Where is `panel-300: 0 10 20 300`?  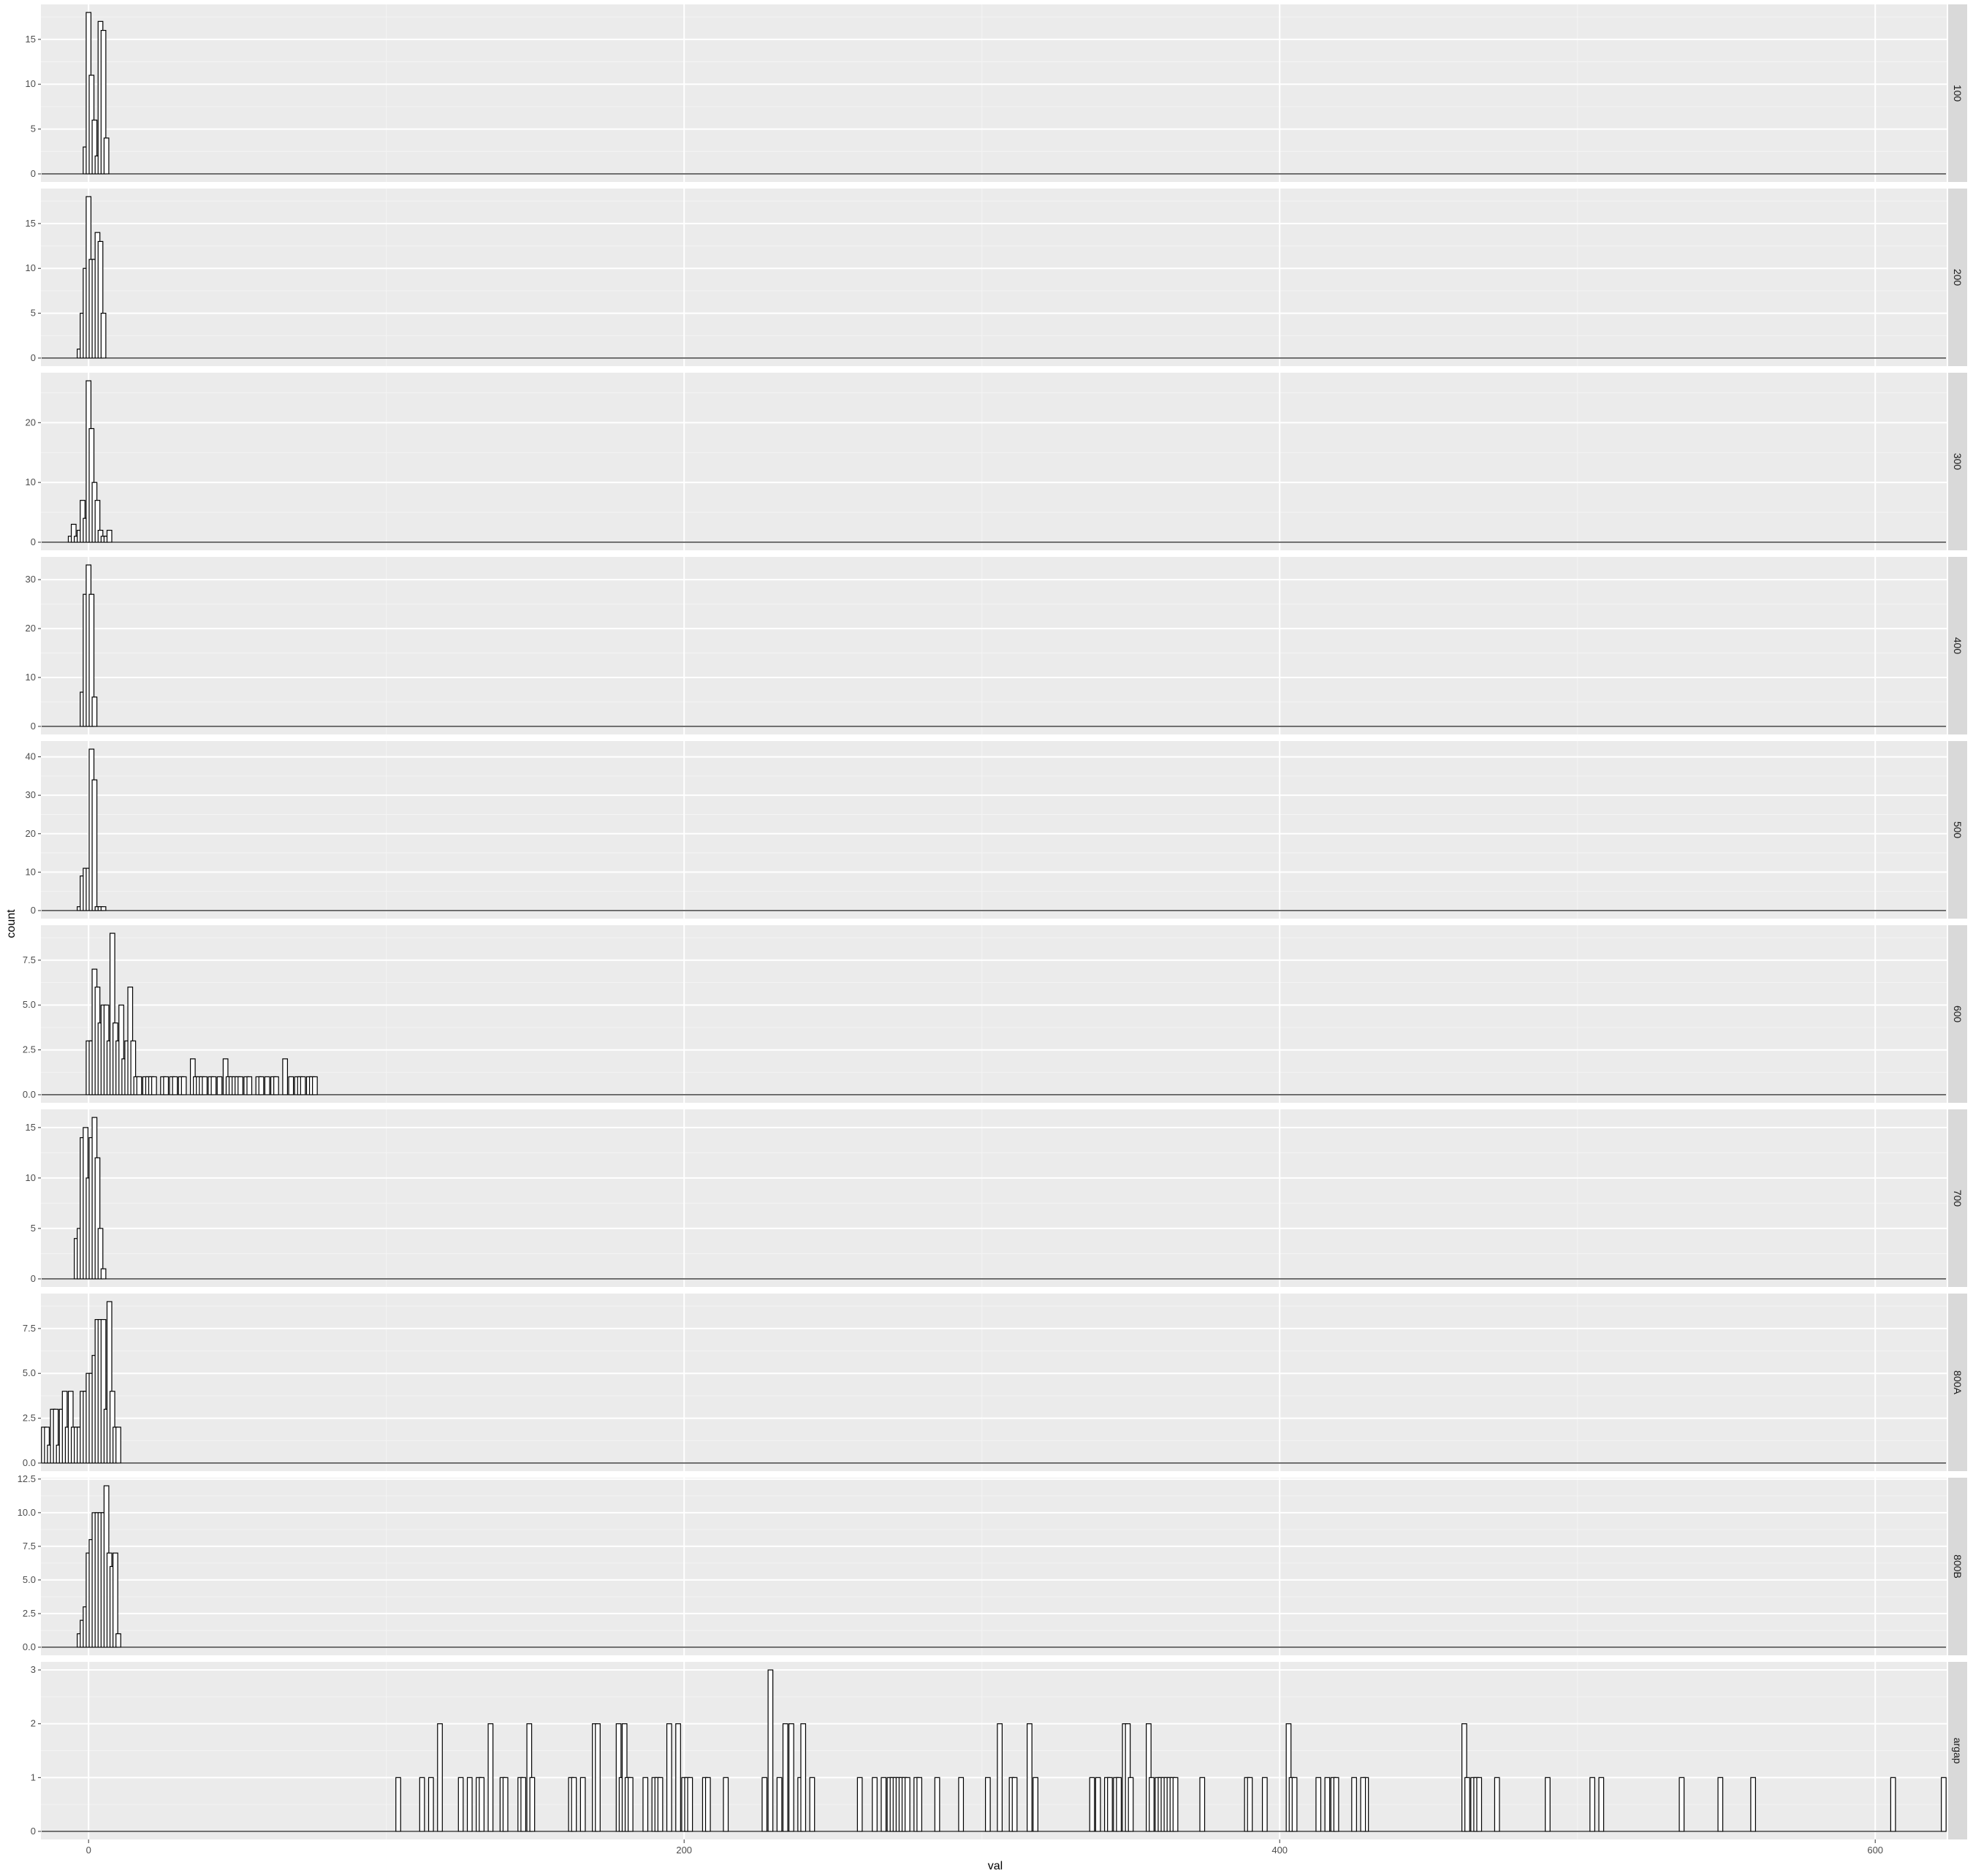
panel-300: 0 10 20 300 is located at coordinates (996, 461).